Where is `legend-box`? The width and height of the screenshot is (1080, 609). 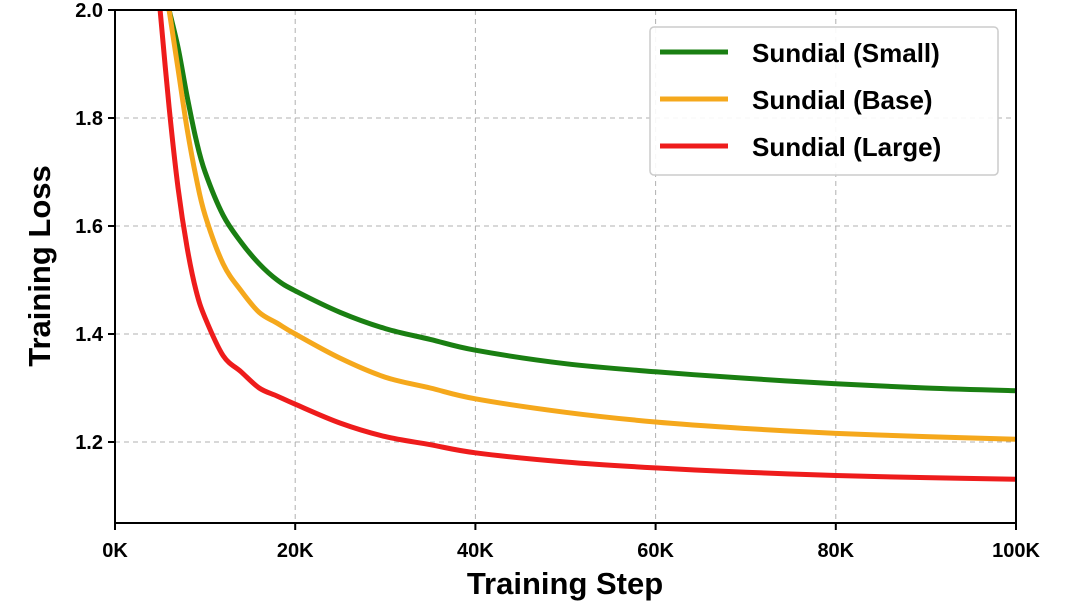
legend-box is located at coordinates (824, 101).